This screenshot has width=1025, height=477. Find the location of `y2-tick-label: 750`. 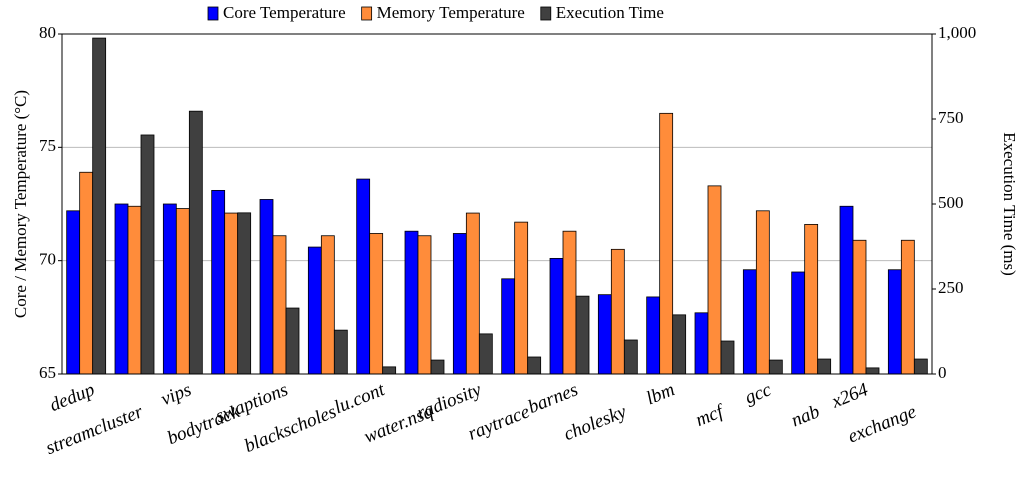

y2-tick-label: 750 is located at coordinates (951, 117).